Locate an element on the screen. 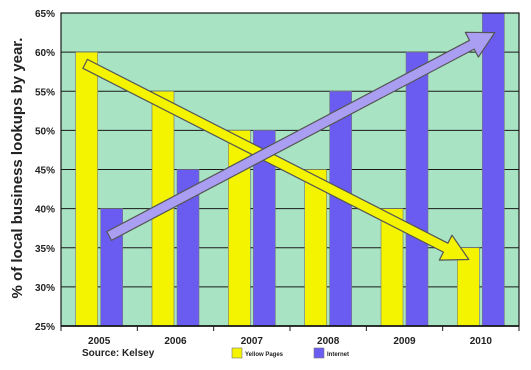 Image resolution: width=531 pixels, height=370 pixels. y-tick-label: 60% is located at coordinates (45, 53).